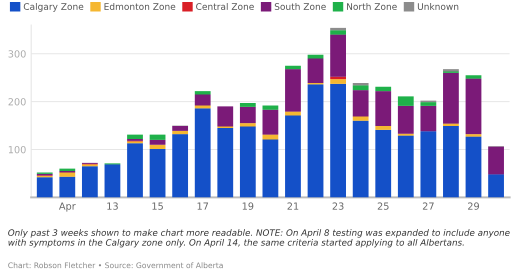 The image size is (520, 278). What do you see at coordinates (140, 6) in the screenshot?
I see `legend-label: Edmonton Zone` at bounding box center [140, 6].